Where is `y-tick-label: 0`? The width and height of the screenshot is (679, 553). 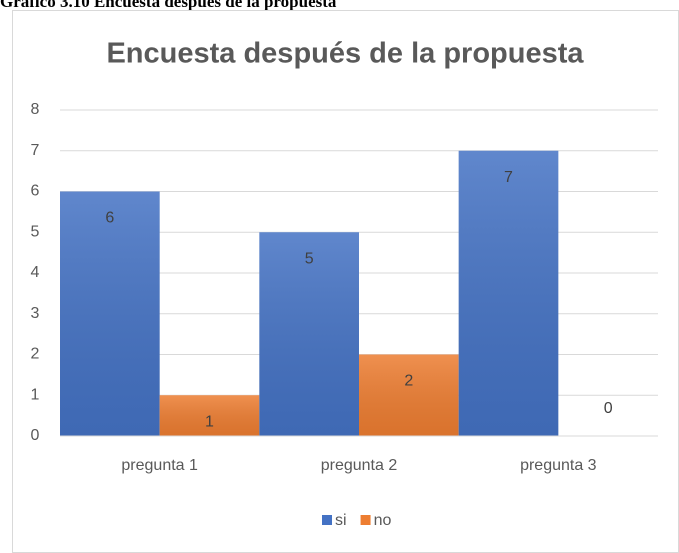 y-tick-label: 0 is located at coordinates (35, 435).